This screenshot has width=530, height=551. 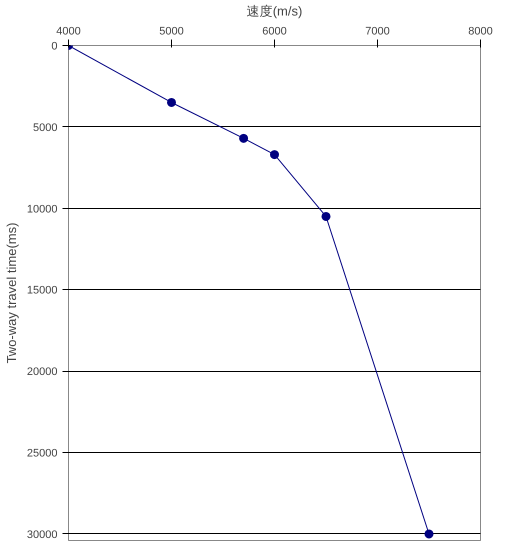 What do you see at coordinates (54, 46) in the screenshot?
I see `y-tick-label: 0` at bounding box center [54, 46].